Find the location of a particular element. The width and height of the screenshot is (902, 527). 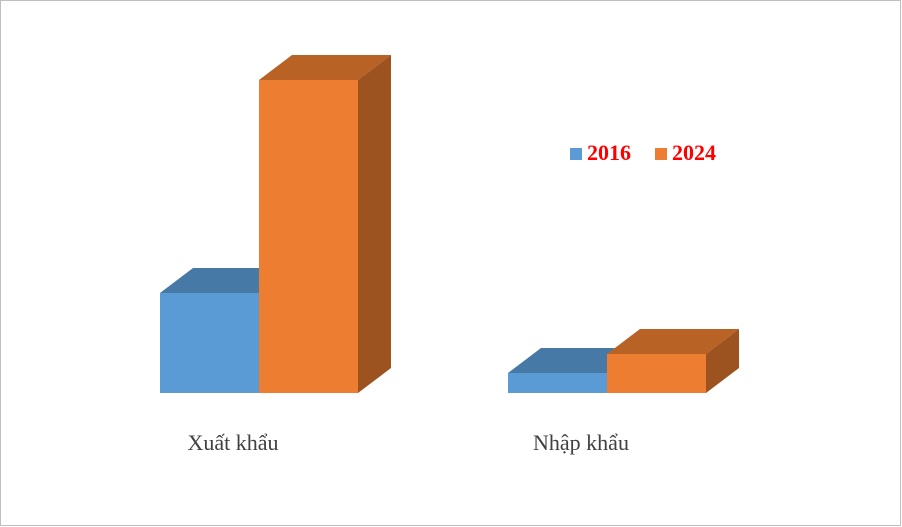

legend-label: 2024 is located at coordinates (694, 152).